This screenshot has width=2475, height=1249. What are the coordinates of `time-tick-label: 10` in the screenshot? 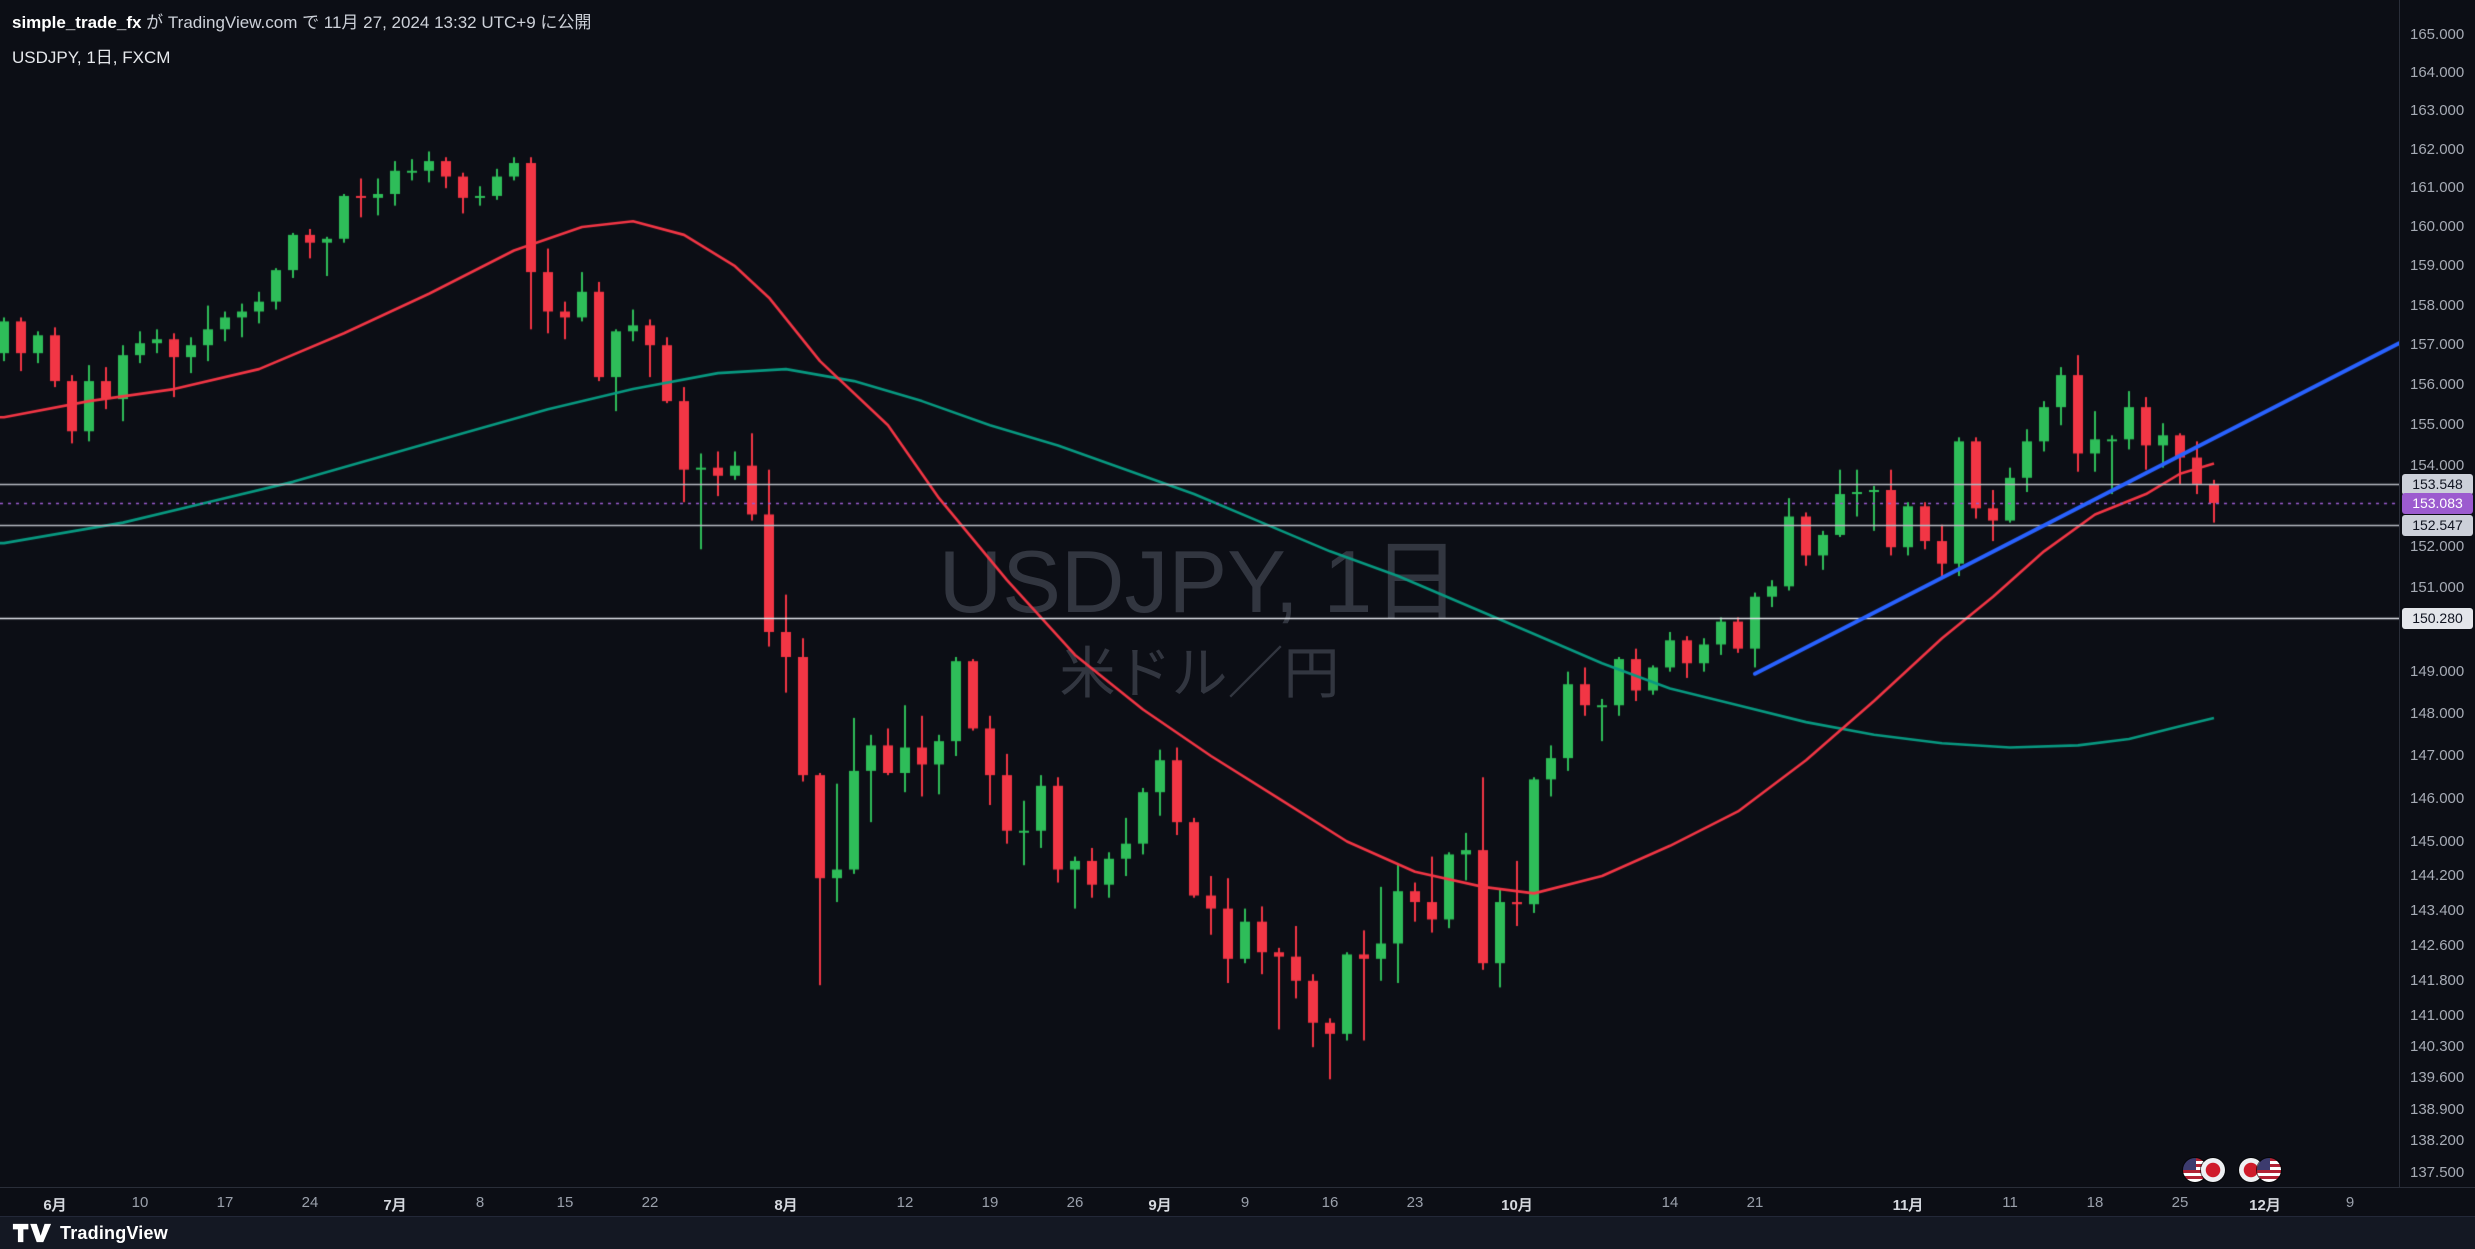 It's located at (140, 1202).